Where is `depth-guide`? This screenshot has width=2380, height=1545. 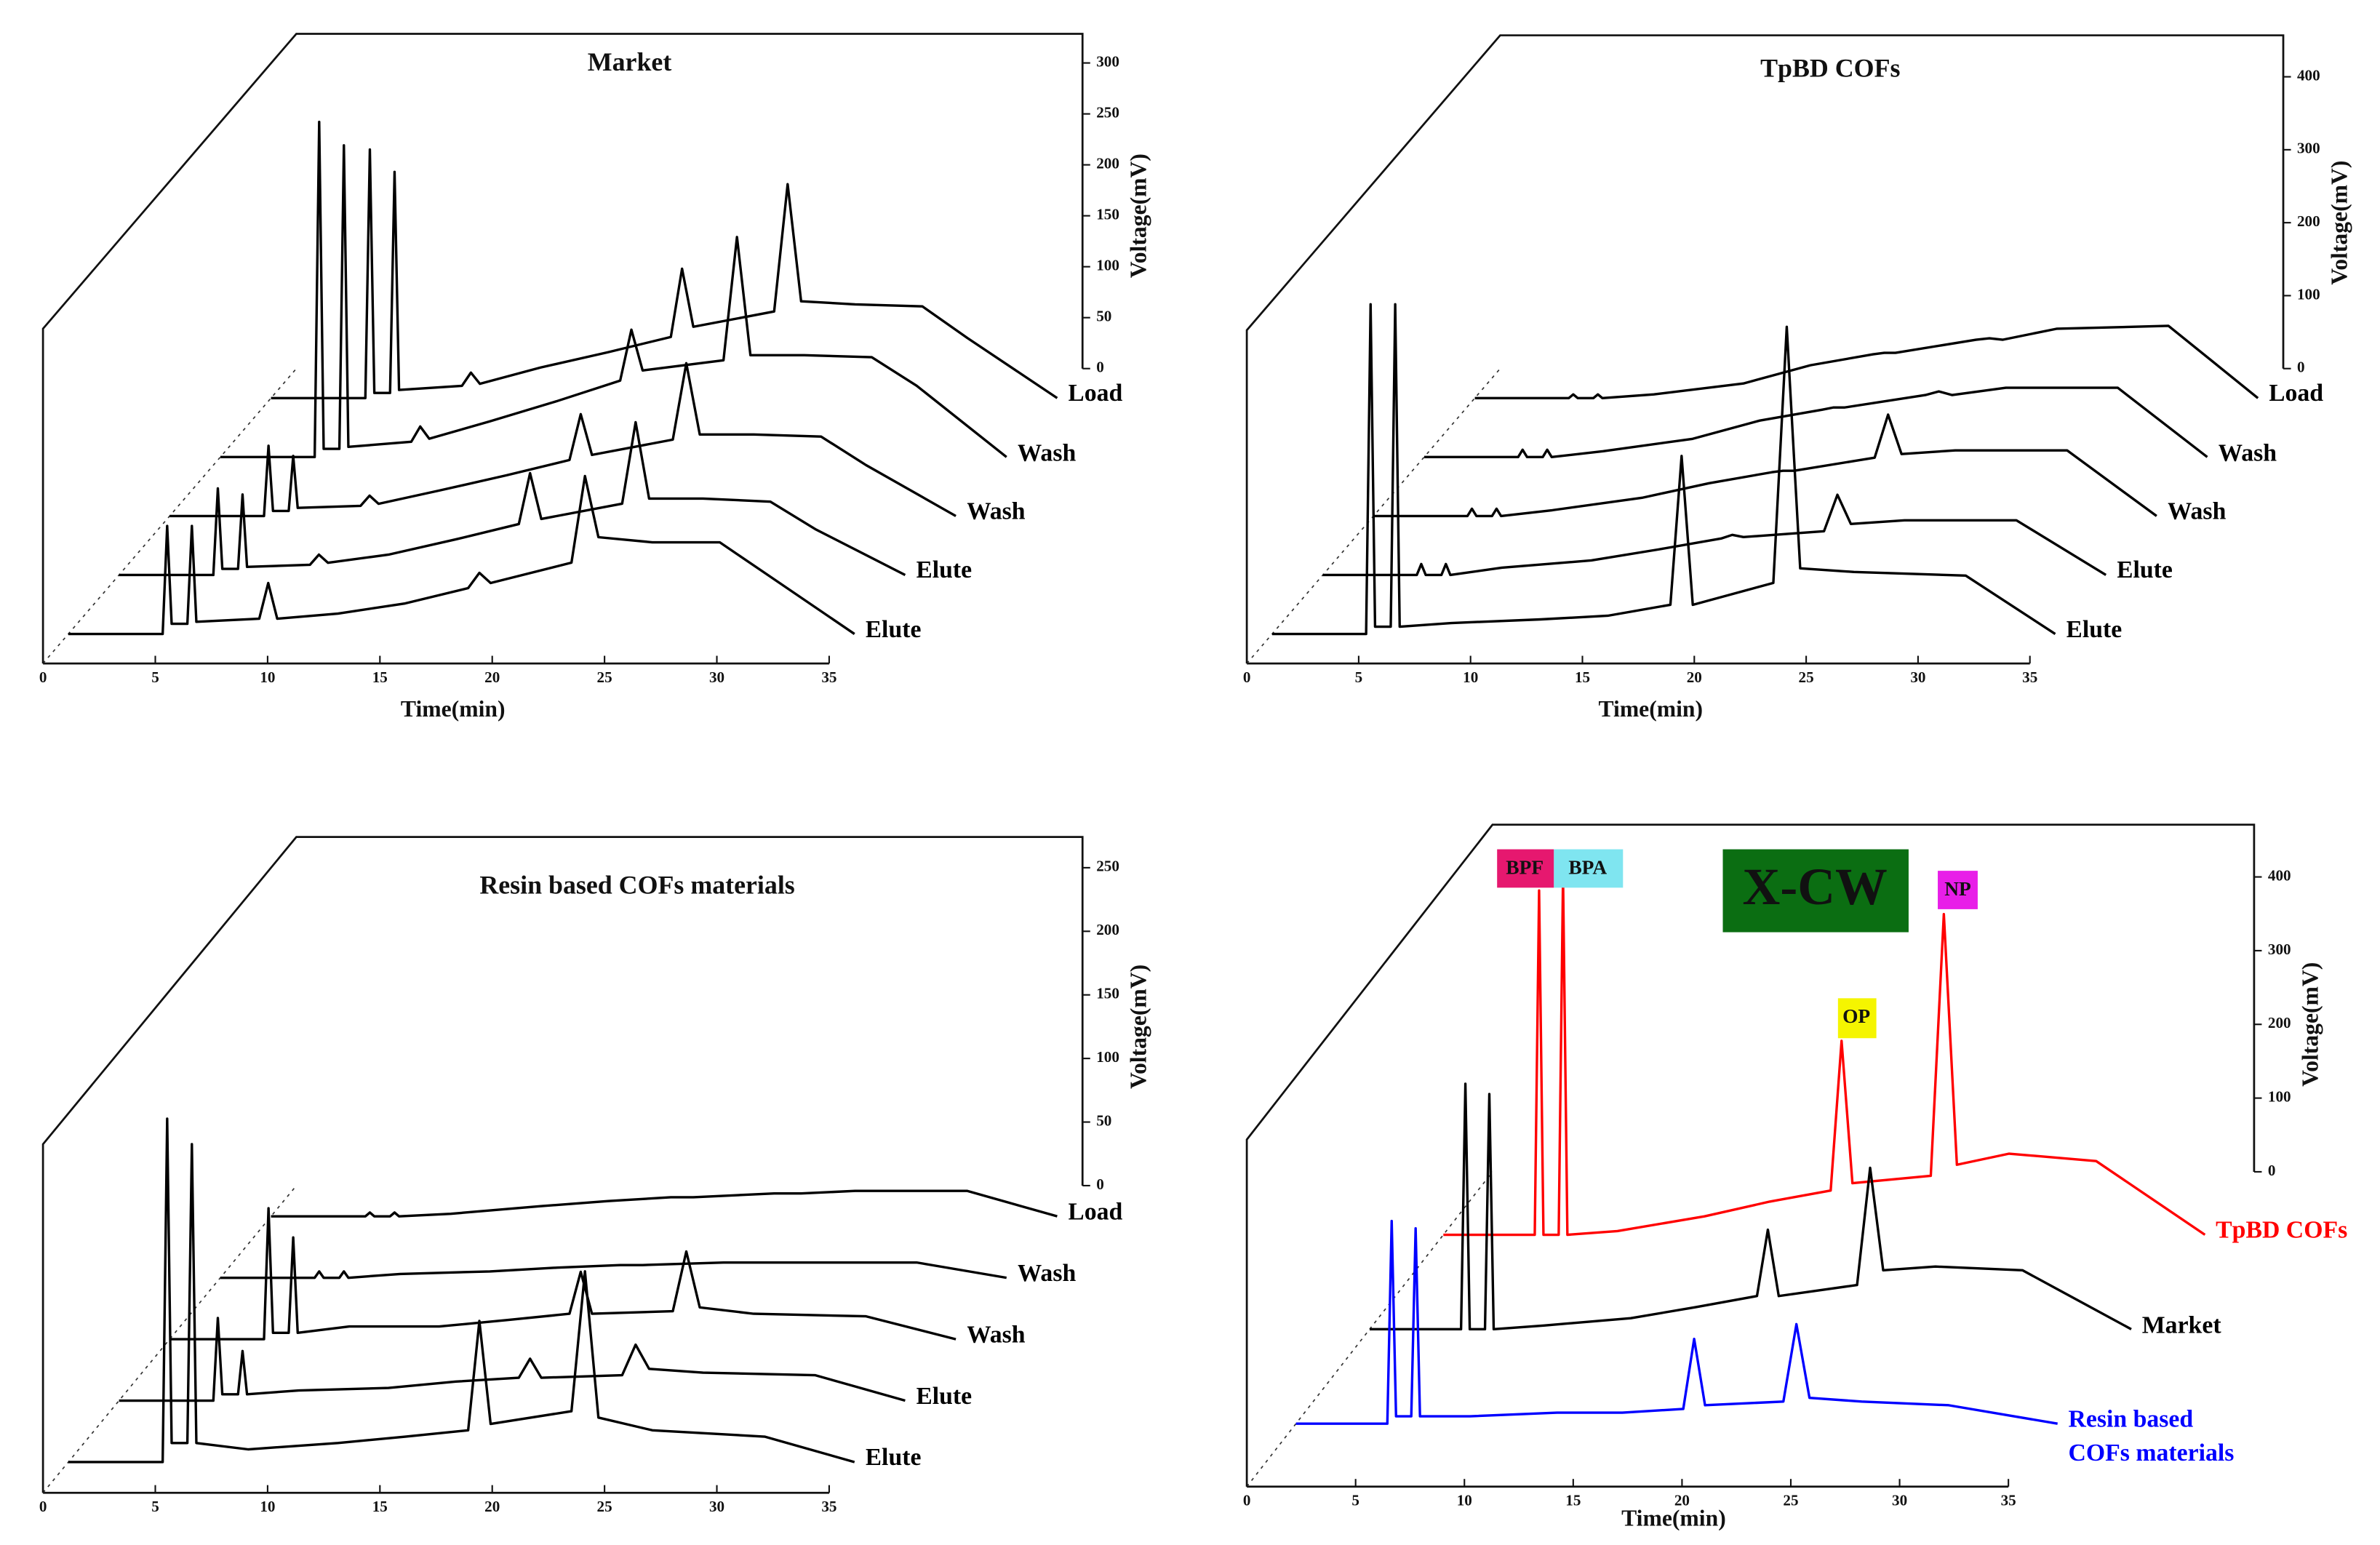 depth-guide is located at coordinates (170, 1339).